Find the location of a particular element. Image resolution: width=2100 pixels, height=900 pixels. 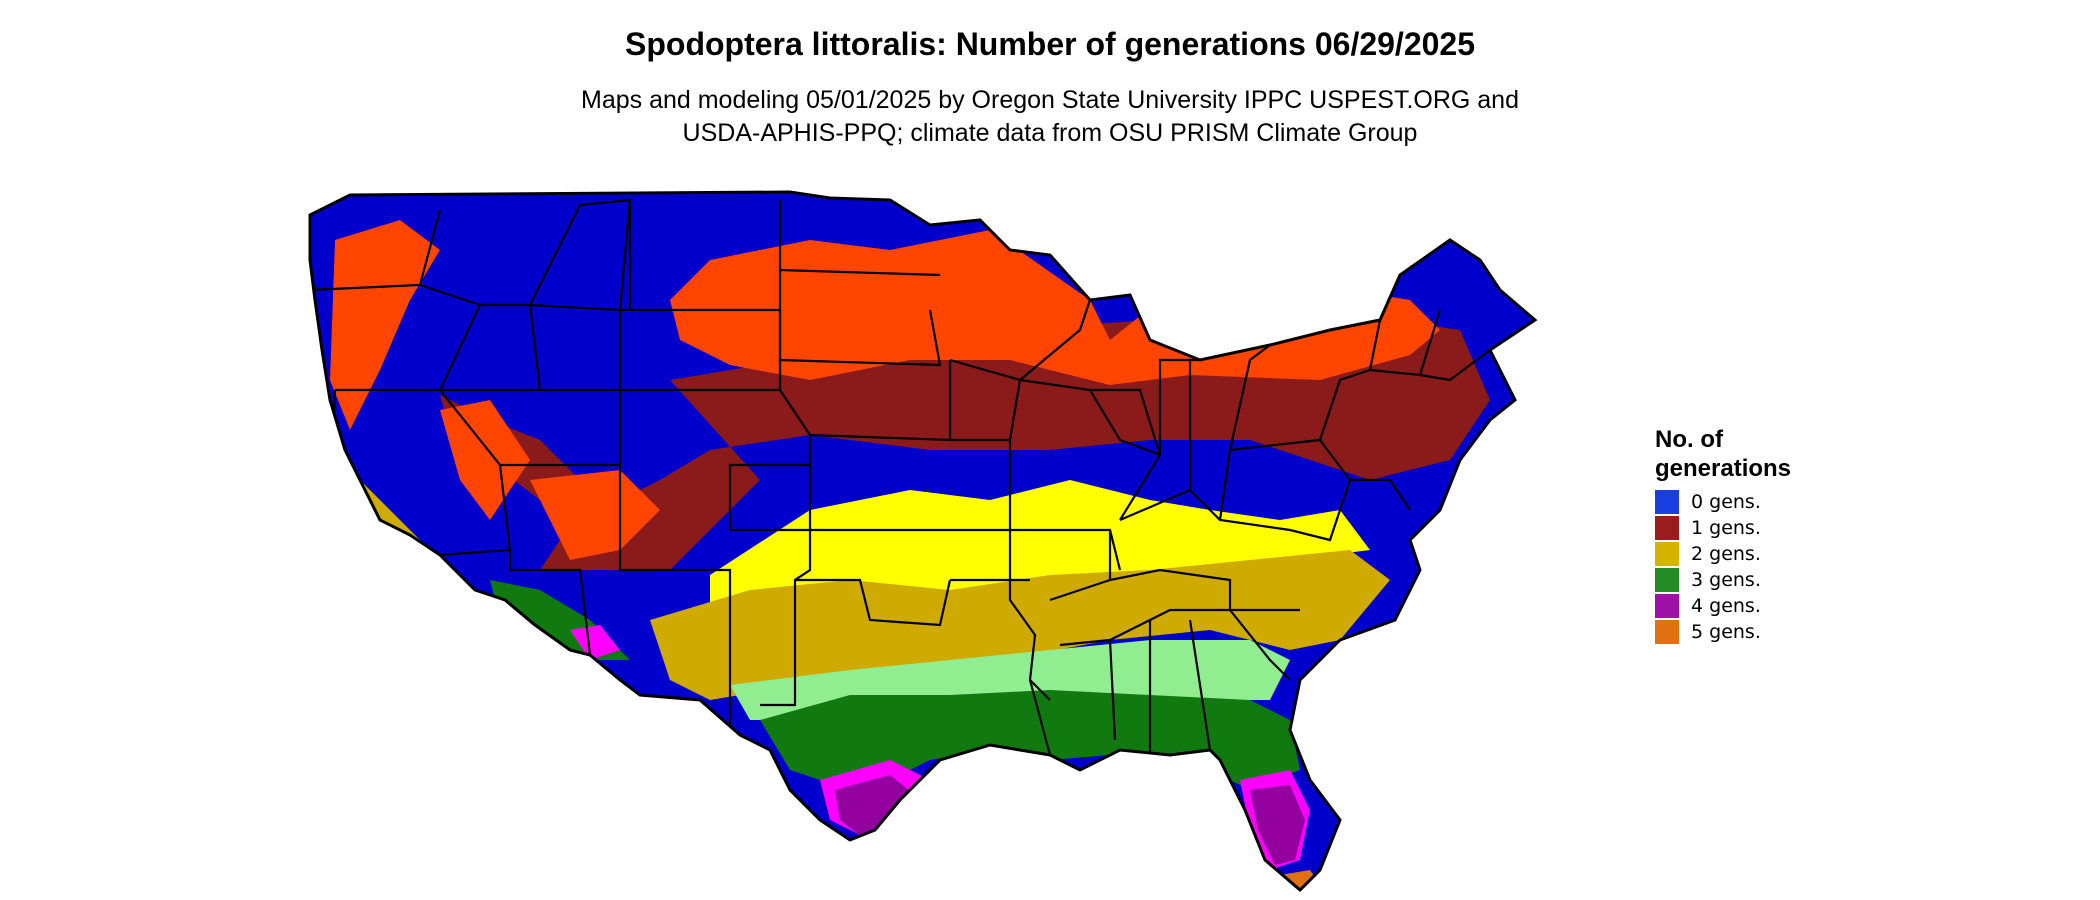

legend-title: No. of generations is located at coordinates (1723, 454).